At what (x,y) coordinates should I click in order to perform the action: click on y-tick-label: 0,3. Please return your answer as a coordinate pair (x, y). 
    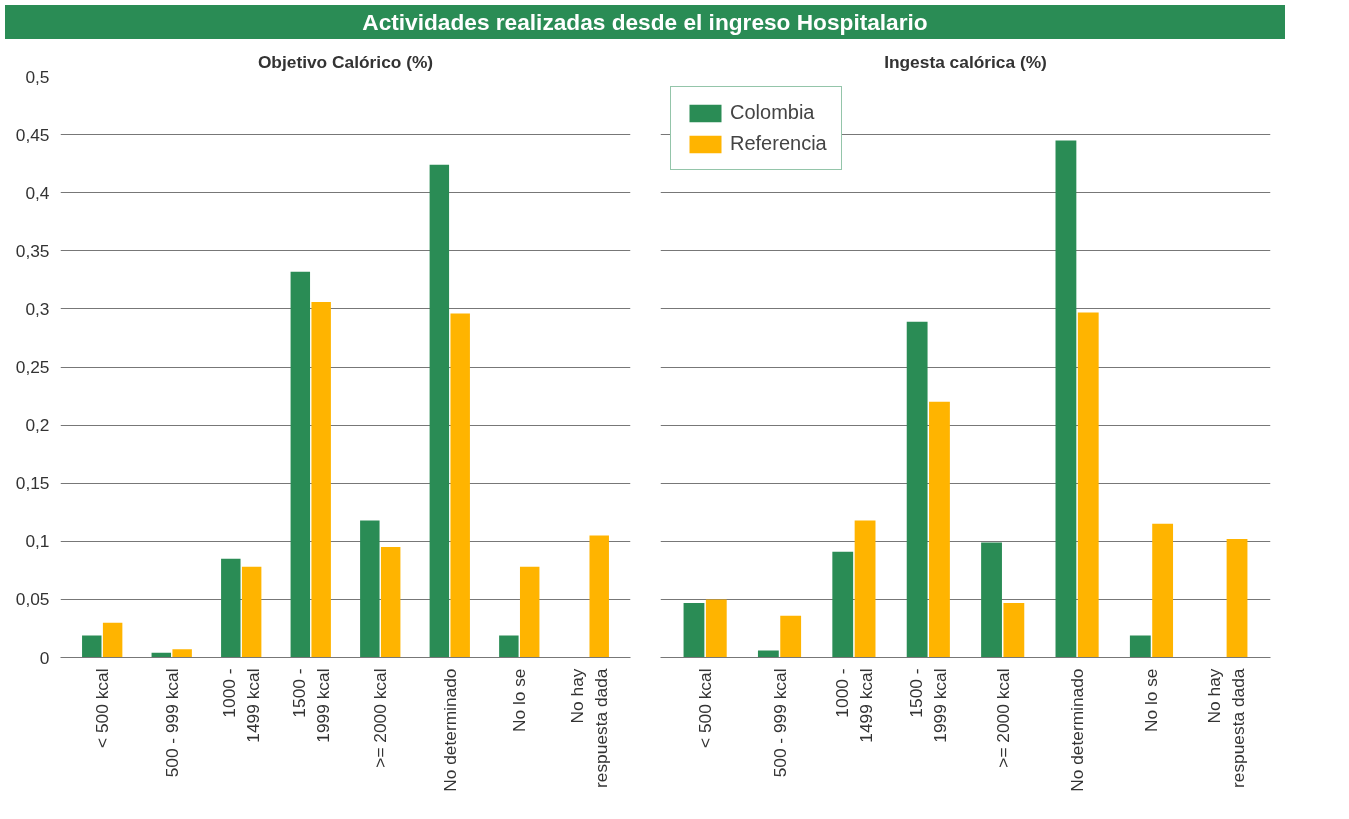
    Looking at the image, I should click on (37, 308).